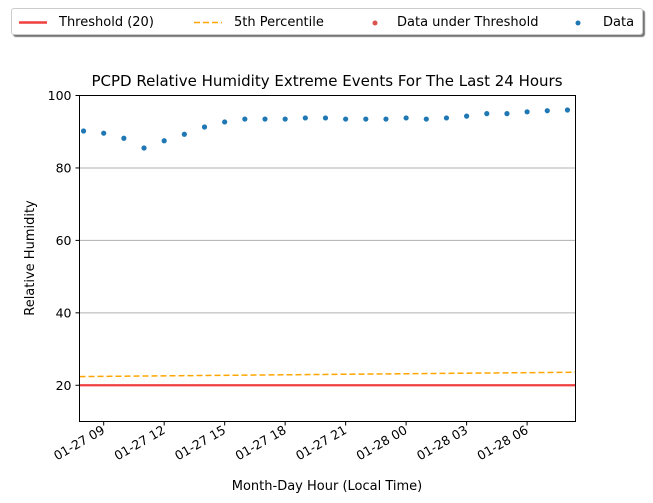 Image resolution: width=653 pixels, height=503 pixels. What do you see at coordinates (60, 95) in the screenshot?
I see `y-tick-label: 100` at bounding box center [60, 95].